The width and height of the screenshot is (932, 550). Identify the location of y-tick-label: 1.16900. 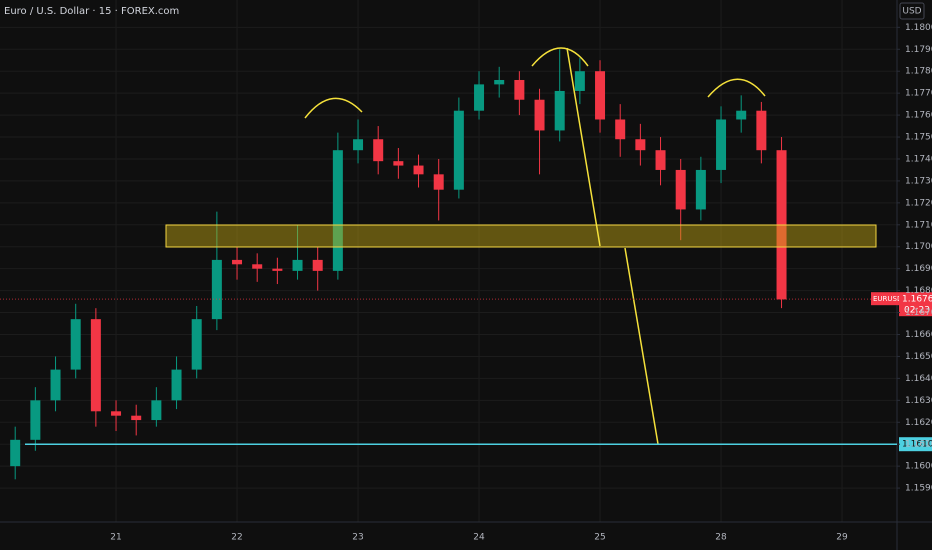
(918, 269).